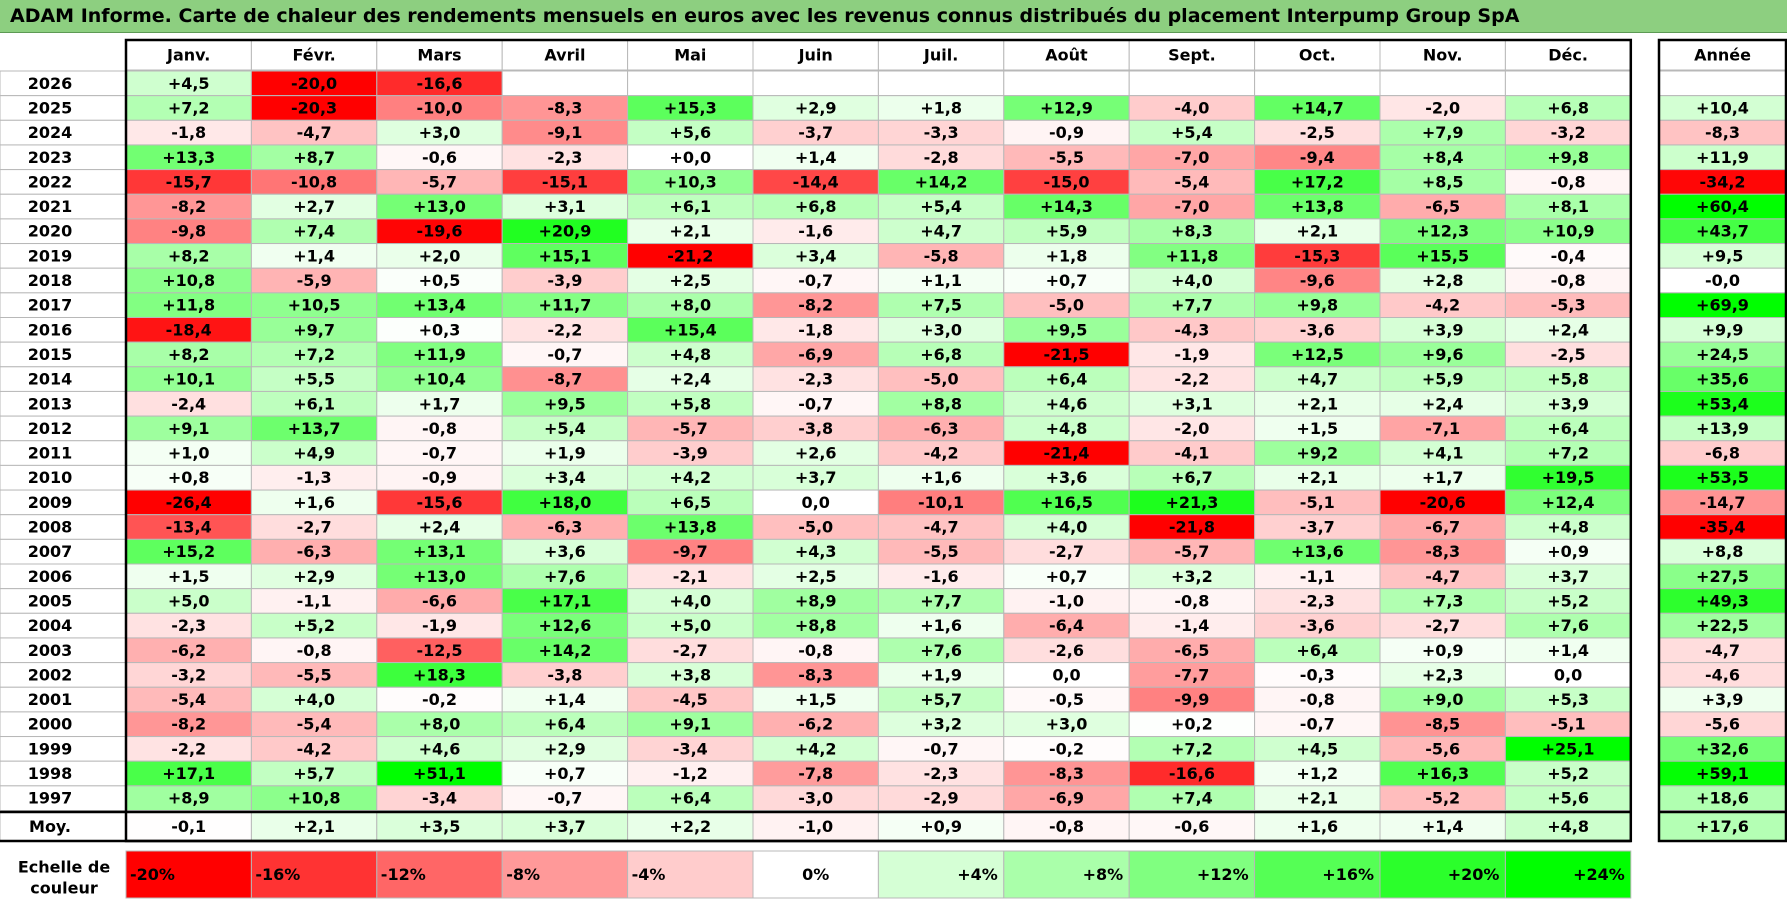 The height and width of the screenshot is (912, 1787). What do you see at coordinates (1066, 798) in the screenshot?
I see `heatmap-cell-value: -6,9` at bounding box center [1066, 798].